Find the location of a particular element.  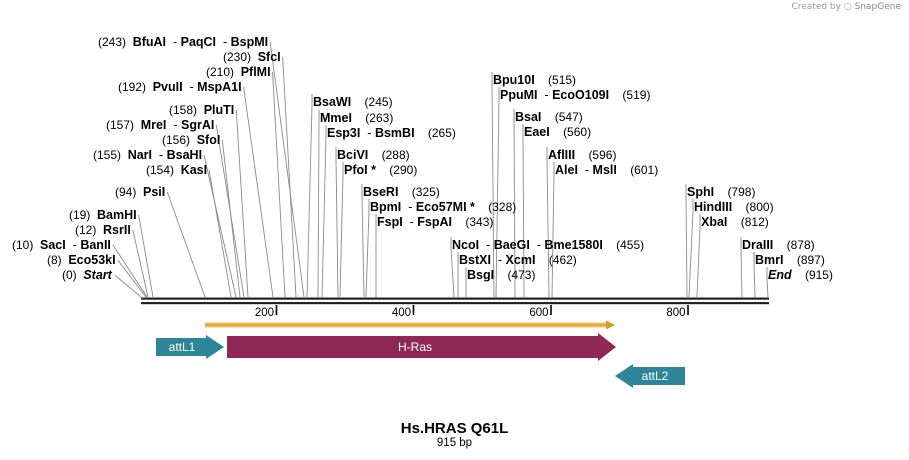

enzyme-site-bpmi: BpmI - Eco57MI * (328) is located at coordinates (443, 207).